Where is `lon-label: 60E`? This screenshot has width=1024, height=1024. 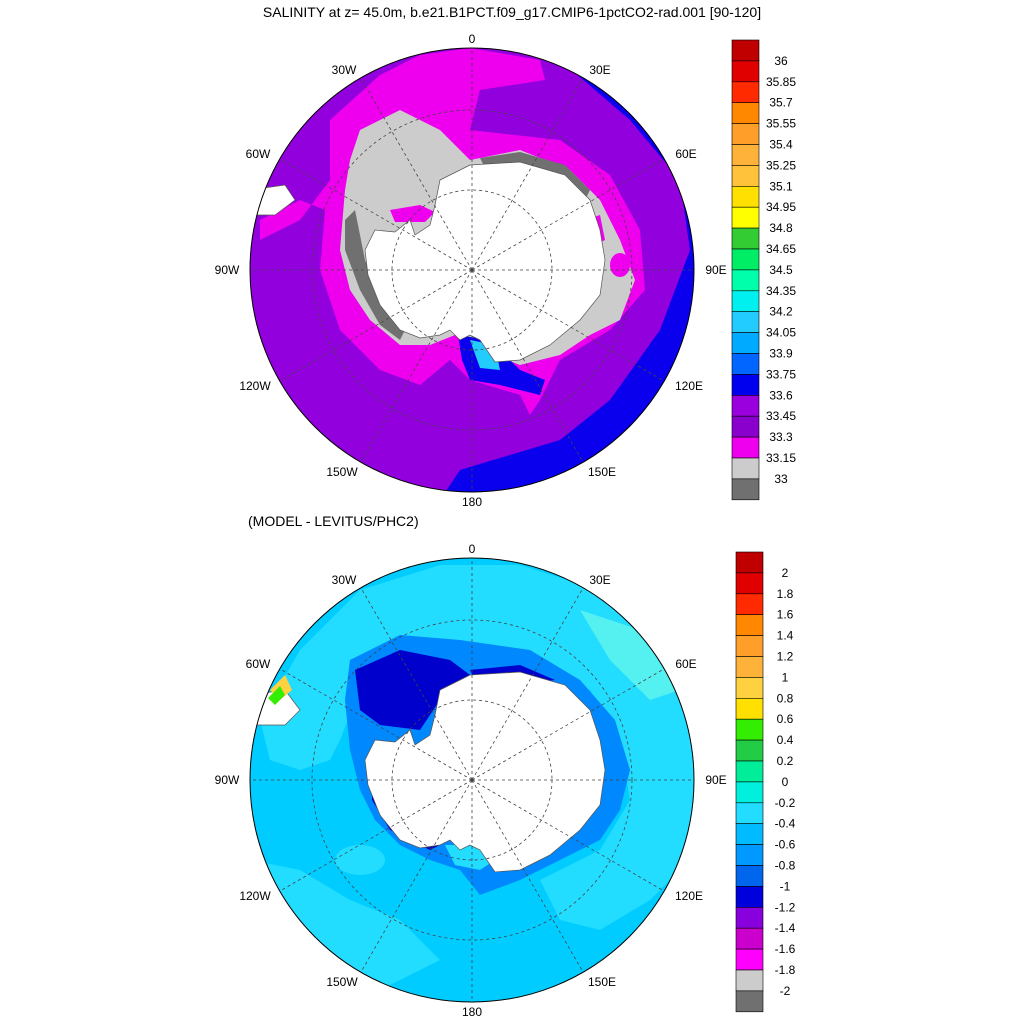
lon-label: 60E is located at coordinates (685, 664).